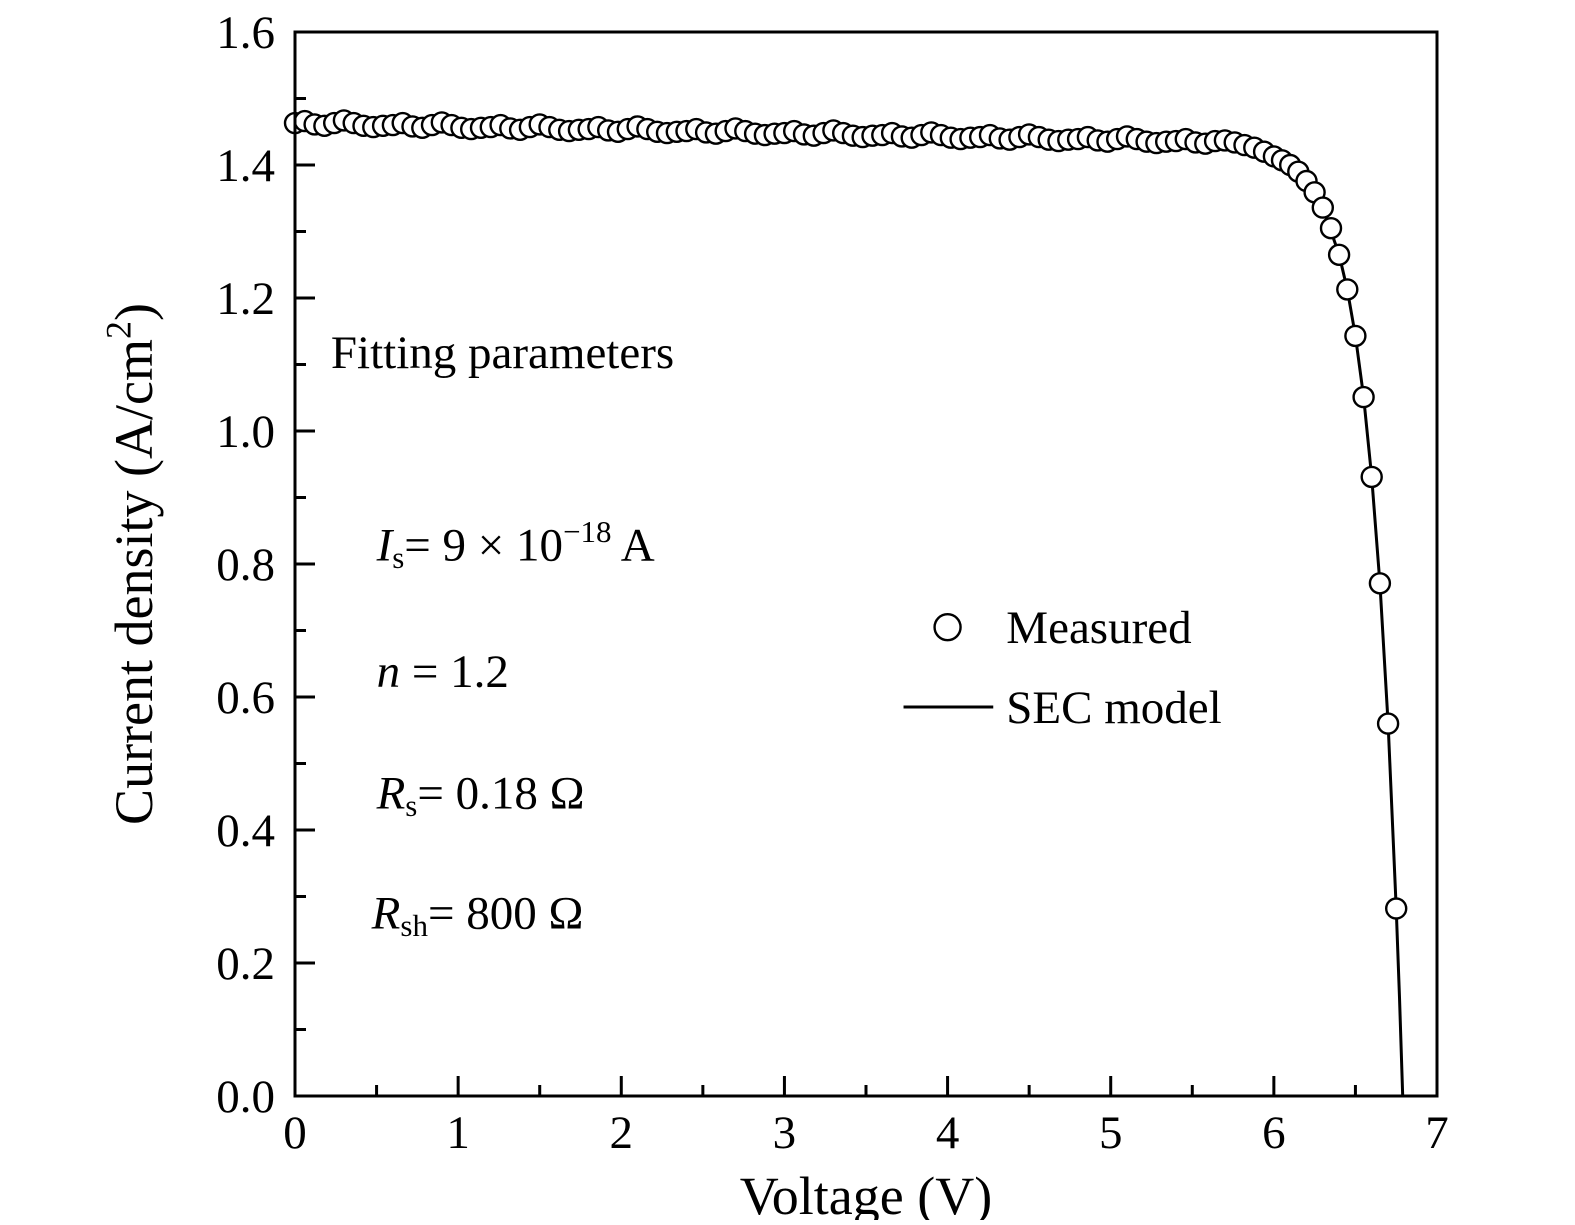  Describe the element at coordinates (866, 1193) in the screenshot. I see `x-axis-title: Voltage (V)` at that location.